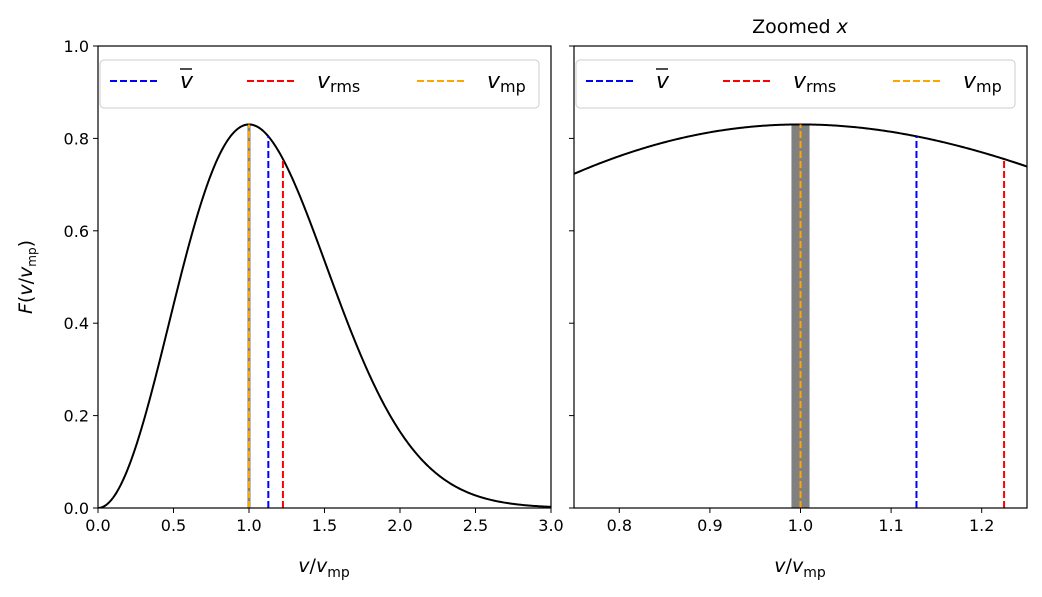 This screenshot has width=1042, height=597. Describe the element at coordinates (890, 525) in the screenshot. I see `x-tick-label: 1.1` at that location.